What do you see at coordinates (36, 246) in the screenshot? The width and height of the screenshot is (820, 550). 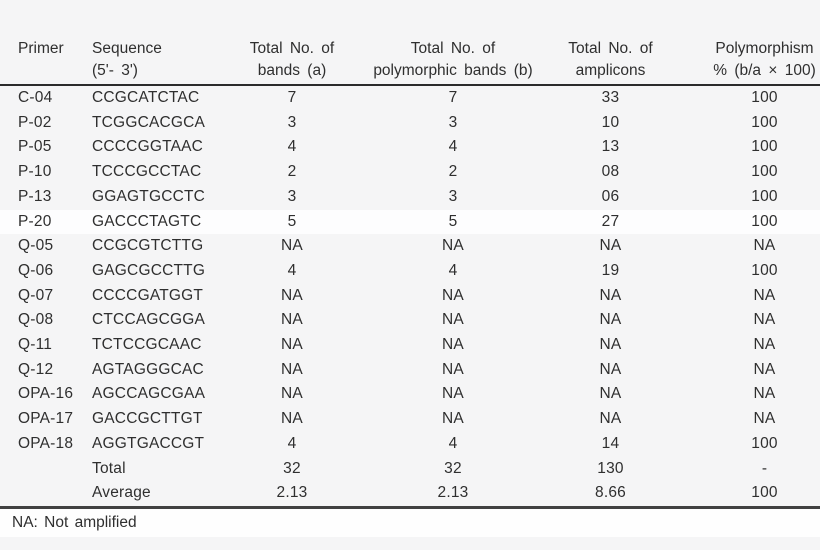 I see `cell-primer: Q-05` at bounding box center [36, 246].